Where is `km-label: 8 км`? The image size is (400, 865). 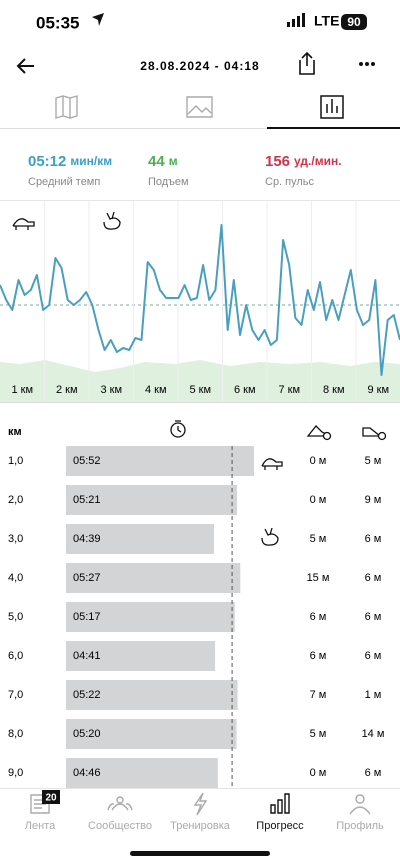 km-label: 8 км is located at coordinates (334, 390).